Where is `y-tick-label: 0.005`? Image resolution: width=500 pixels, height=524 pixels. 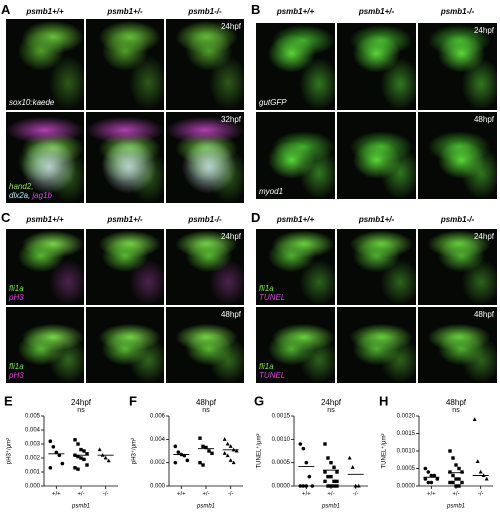
y-tick-label: 0.005 is located at coordinates (33, 417).